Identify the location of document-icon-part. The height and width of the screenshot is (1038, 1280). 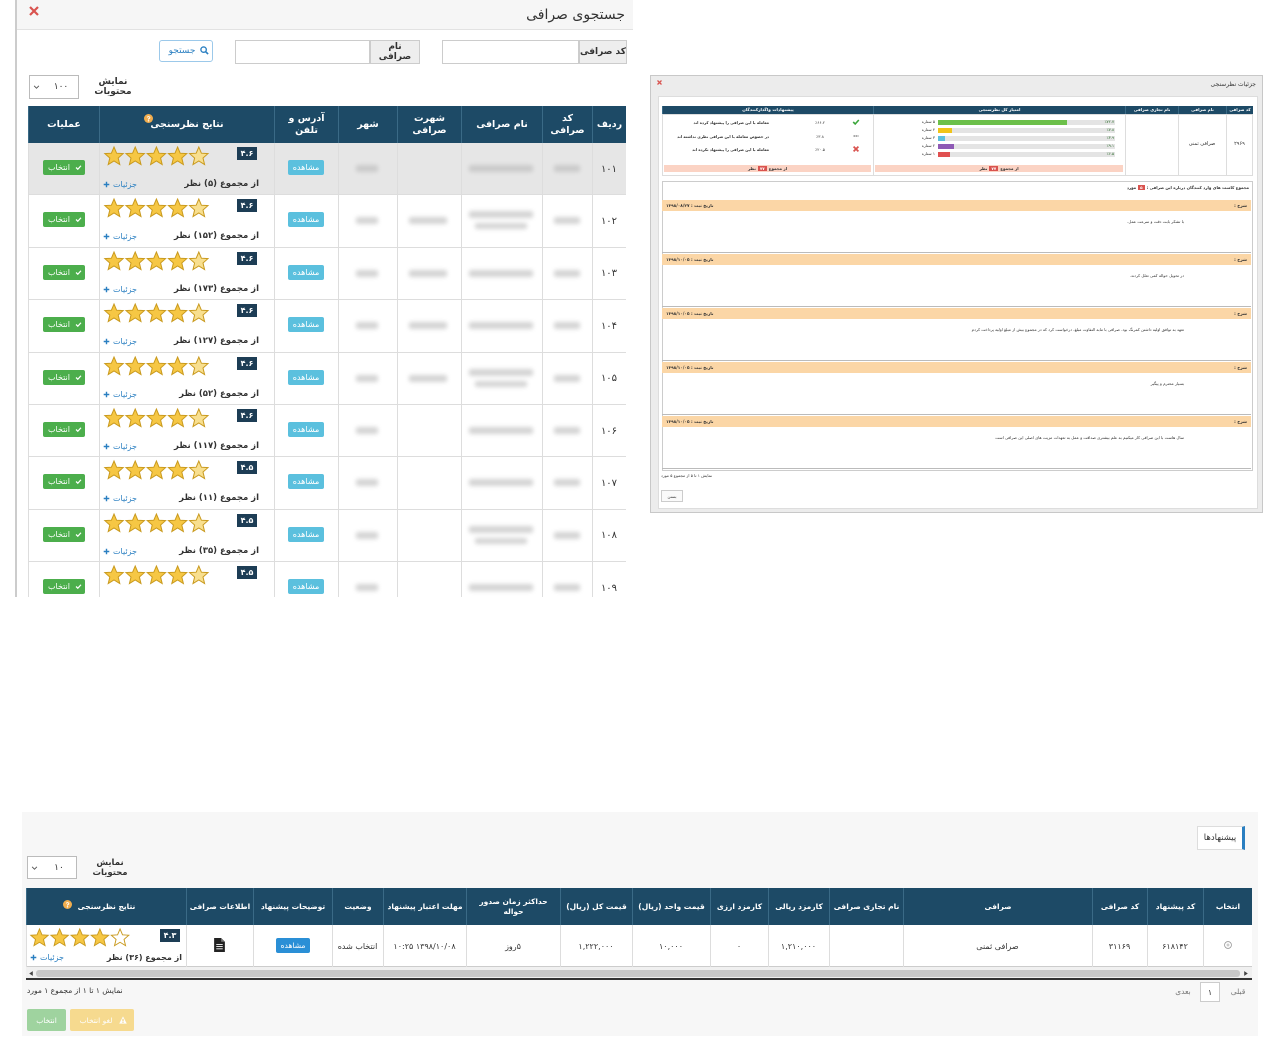
(219, 945).